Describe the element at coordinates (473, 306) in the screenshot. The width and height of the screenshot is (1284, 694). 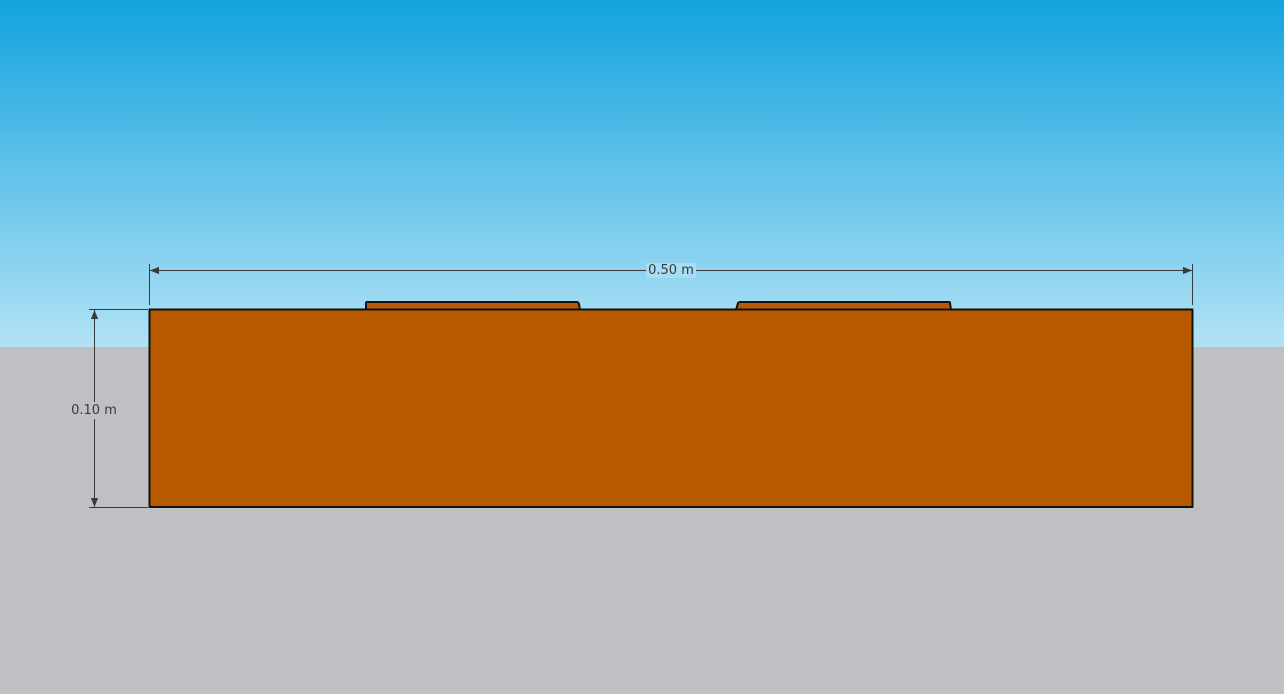
I see `raised-pad-left` at that location.